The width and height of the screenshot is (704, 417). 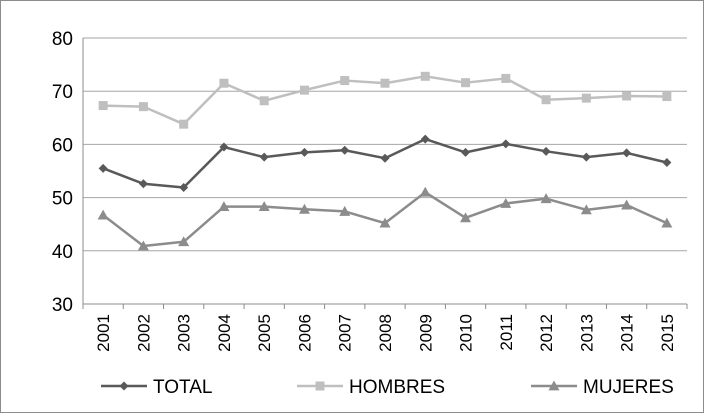 I want to click on x-tick-label: 2007, so click(x=345, y=333).